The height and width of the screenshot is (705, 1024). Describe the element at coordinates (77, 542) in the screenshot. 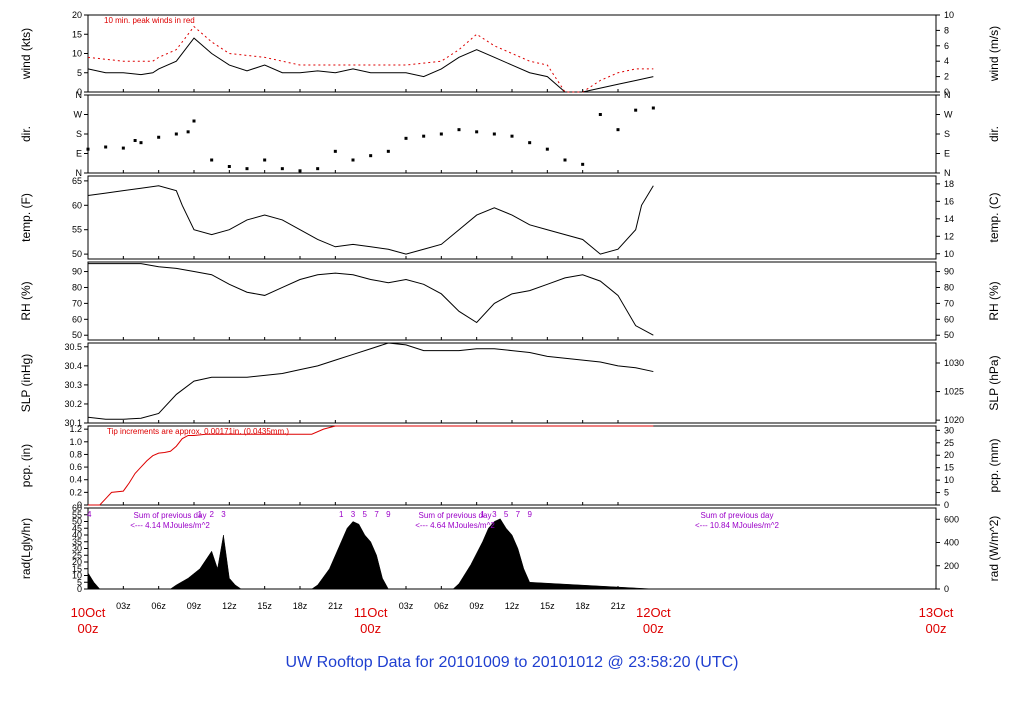

I see `y-tick-label: 35` at that location.